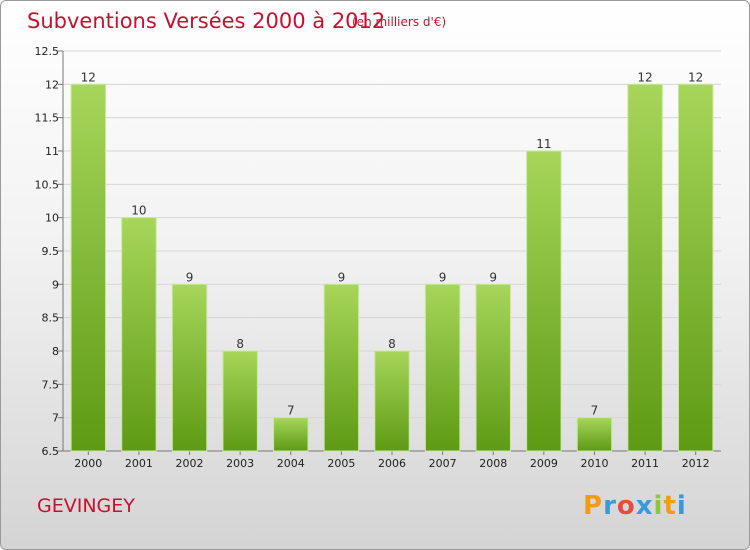 This screenshot has height=550, width=750. I want to click on bar-2012, so click(695, 267).